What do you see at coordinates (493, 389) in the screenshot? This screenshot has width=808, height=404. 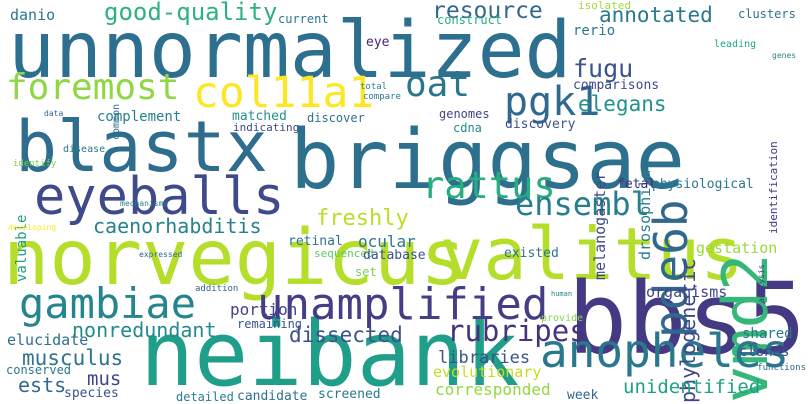 I see `word-corresponded: corresponded` at bounding box center [493, 389].